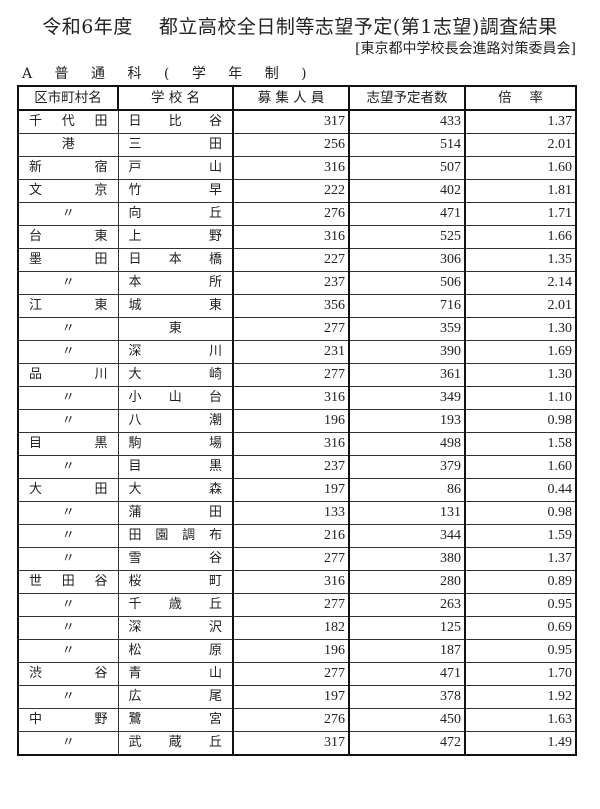  I want to click on cell-ratio: 2.14, so click(520, 283).